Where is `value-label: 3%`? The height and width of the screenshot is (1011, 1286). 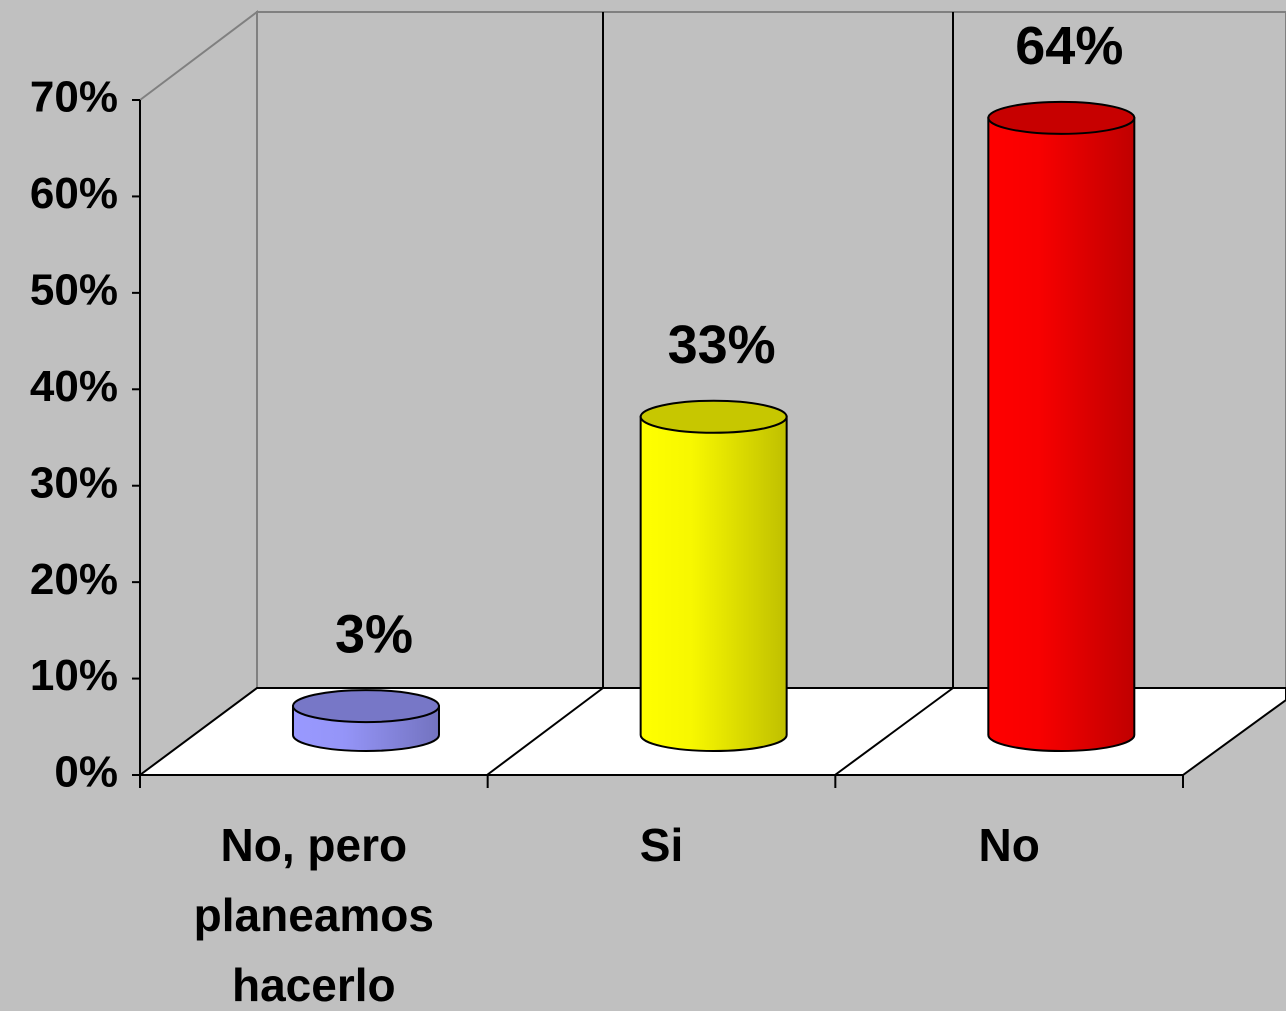 value-label: 3% is located at coordinates (374, 634).